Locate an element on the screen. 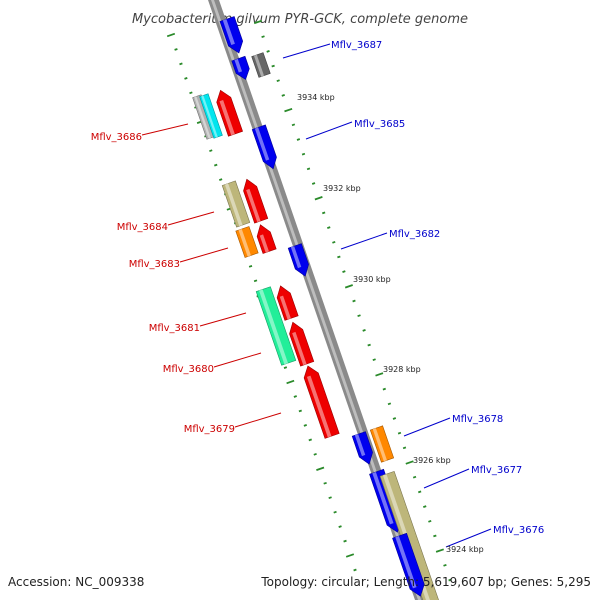 Image resolution: width=600 pixels, height=600 pixels. gene-label-mflv-3686: Mflv_3686 is located at coordinates (116, 137).